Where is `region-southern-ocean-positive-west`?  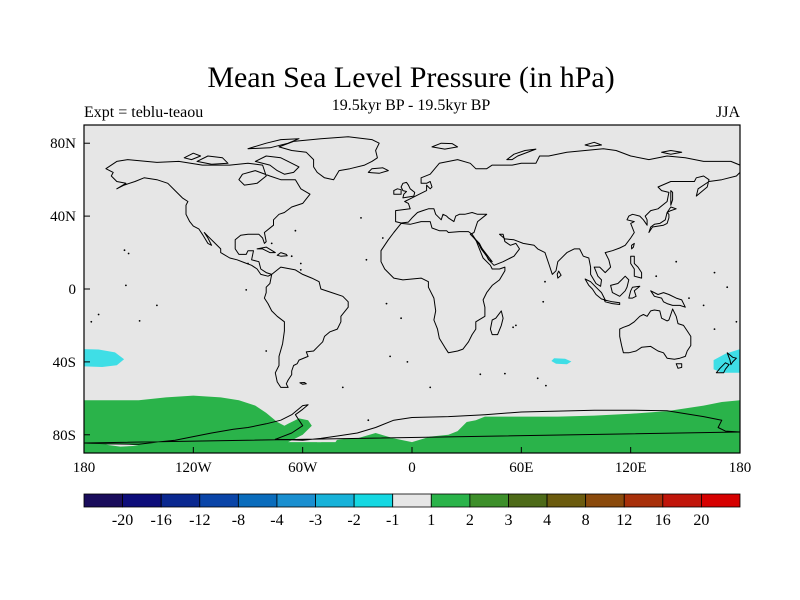
region-southern-ocean-positive-west is located at coordinates (412, 424).